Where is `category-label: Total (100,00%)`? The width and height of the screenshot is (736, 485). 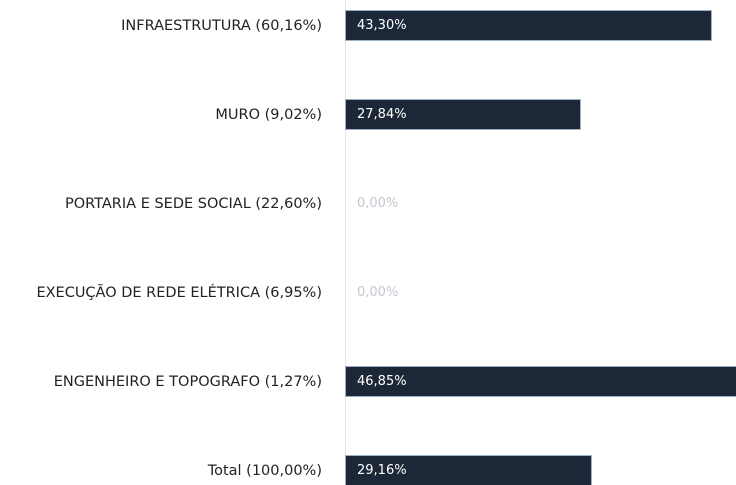
category-label: Total (100,00%) is located at coordinates (264, 470).